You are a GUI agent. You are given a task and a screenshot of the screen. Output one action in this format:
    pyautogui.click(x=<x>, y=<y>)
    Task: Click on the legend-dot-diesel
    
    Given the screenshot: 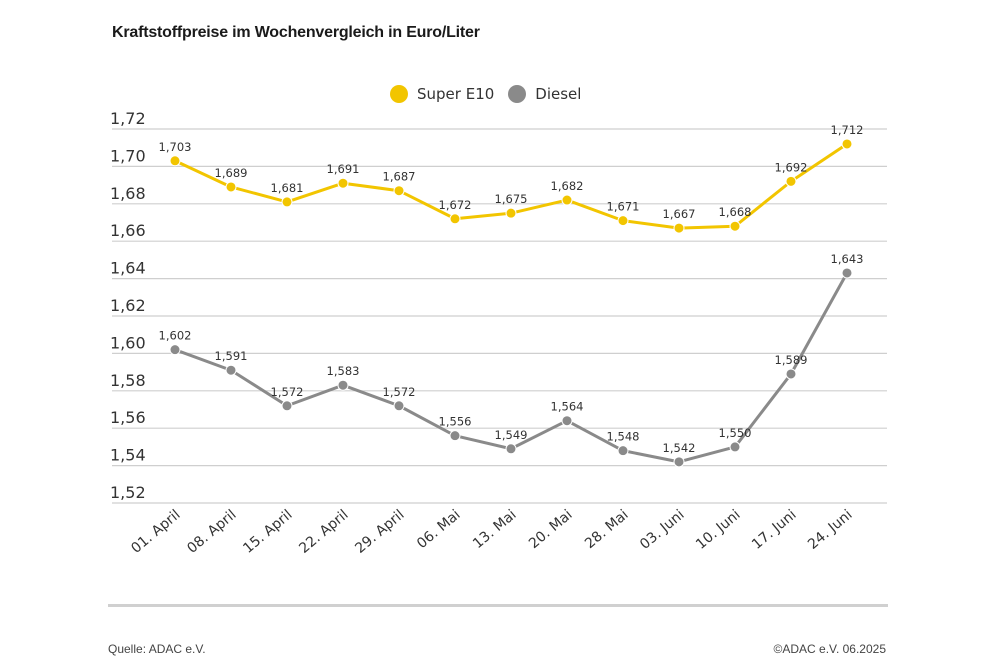 What is the action you would take?
    pyautogui.click(x=517, y=94)
    